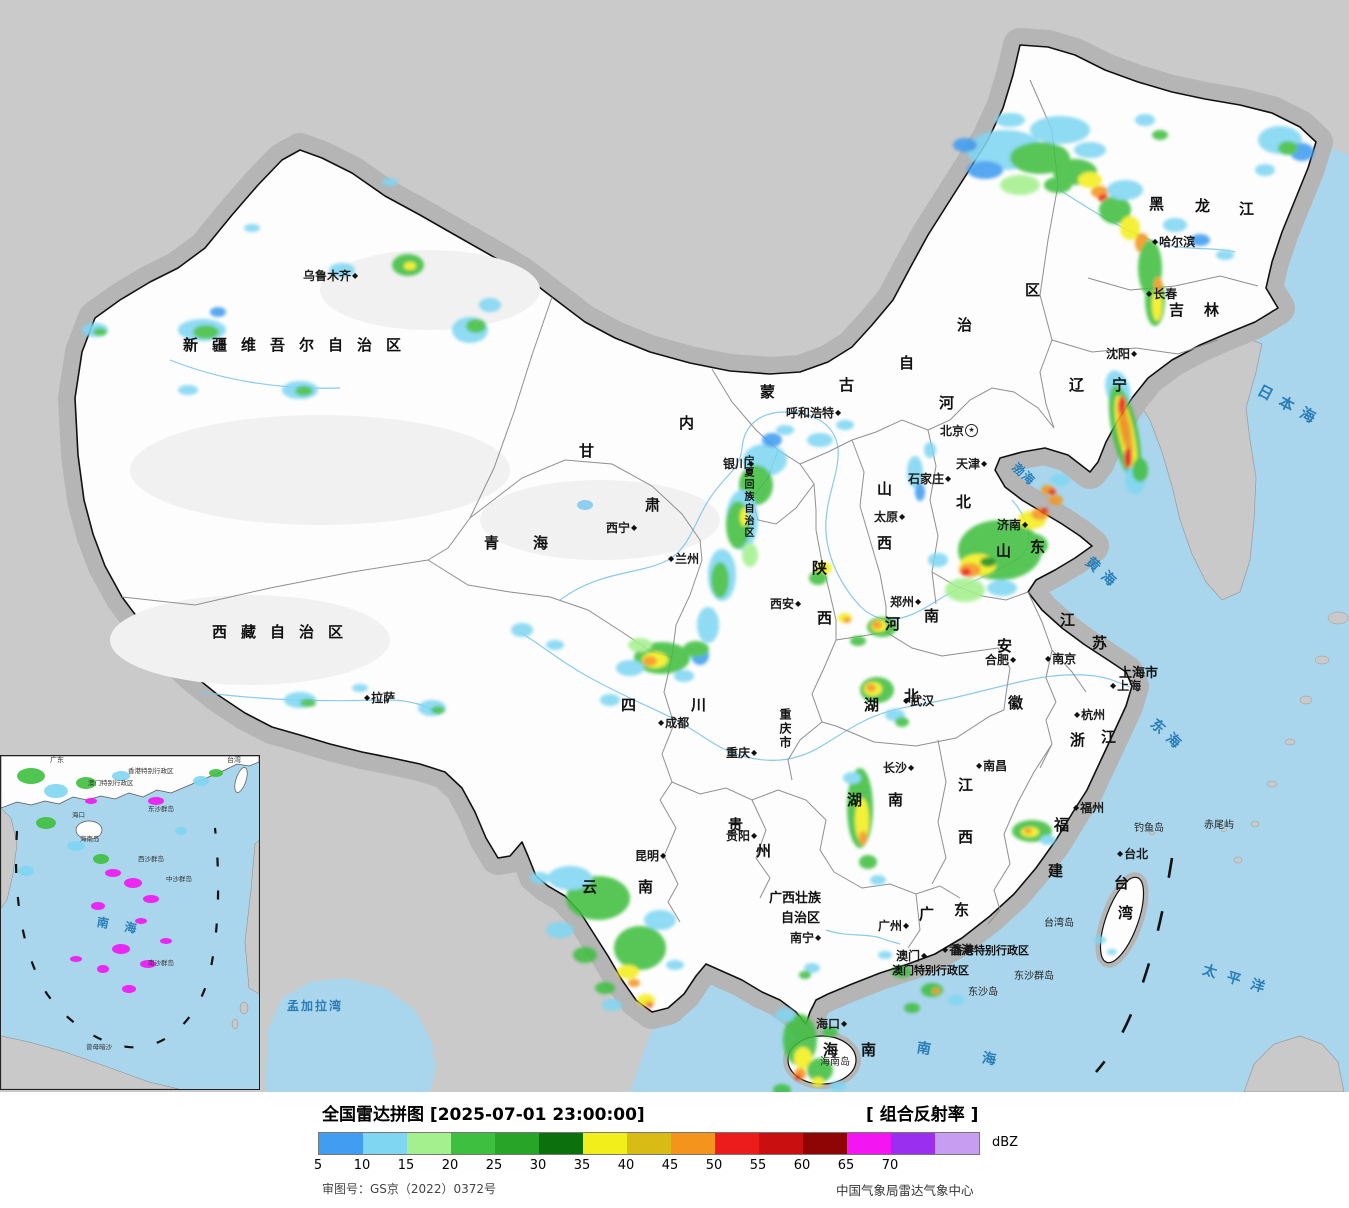 Image resolution: width=1349 pixels, height=1208 pixels. Describe the element at coordinates (646, 1166) in the screenshot. I see `dbz-tick-labels: 5 10 15 20 25 30 35 40 45 50 55 60 65 70` at that location.